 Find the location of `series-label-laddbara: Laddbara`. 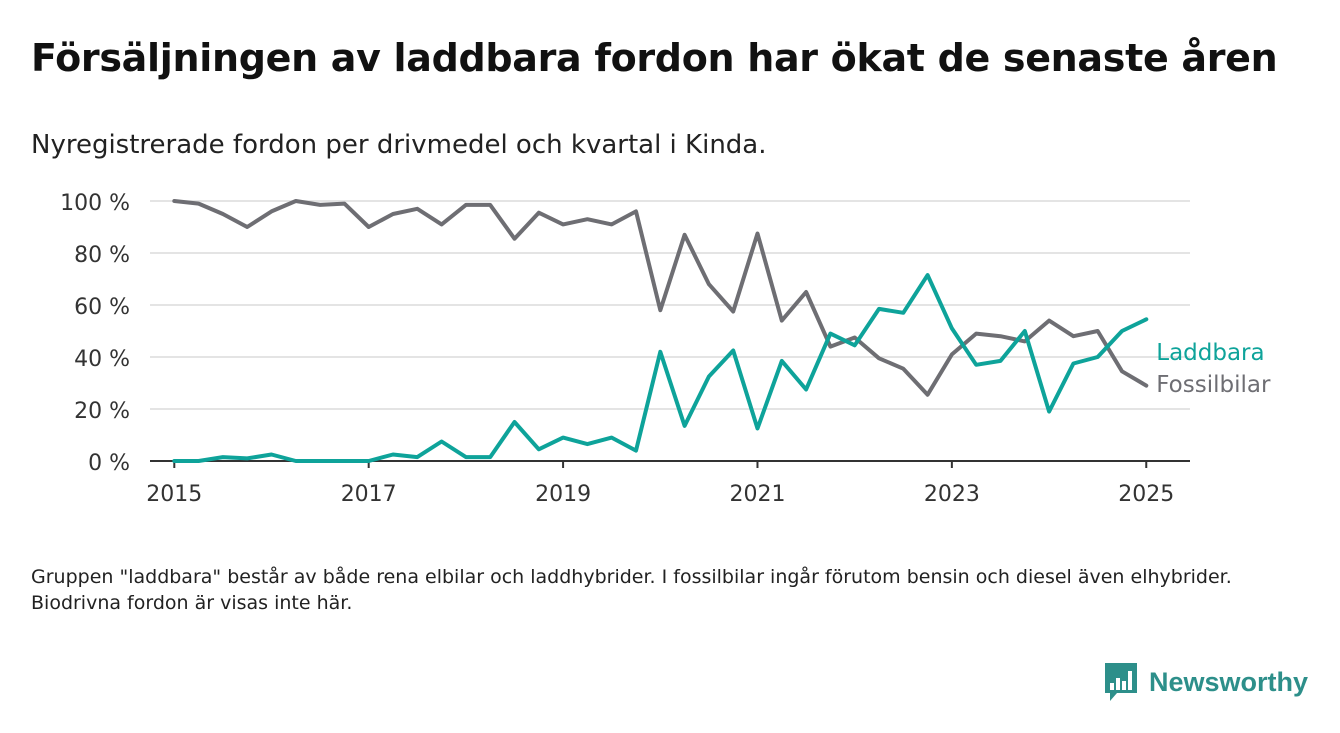

series-label-laddbara: Laddbara is located at coordinates (1210, 353).